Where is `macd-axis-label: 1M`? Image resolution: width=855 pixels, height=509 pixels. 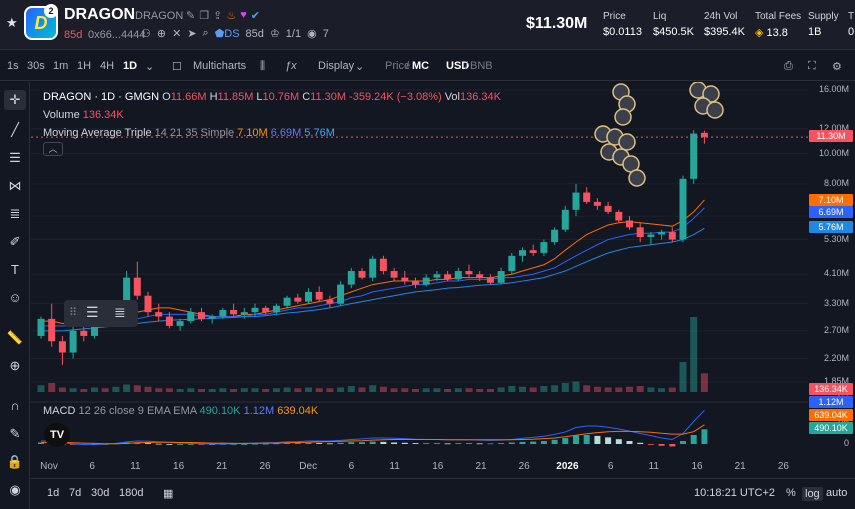 macd-axis-label: 1M is located at coordinates (842, 421).